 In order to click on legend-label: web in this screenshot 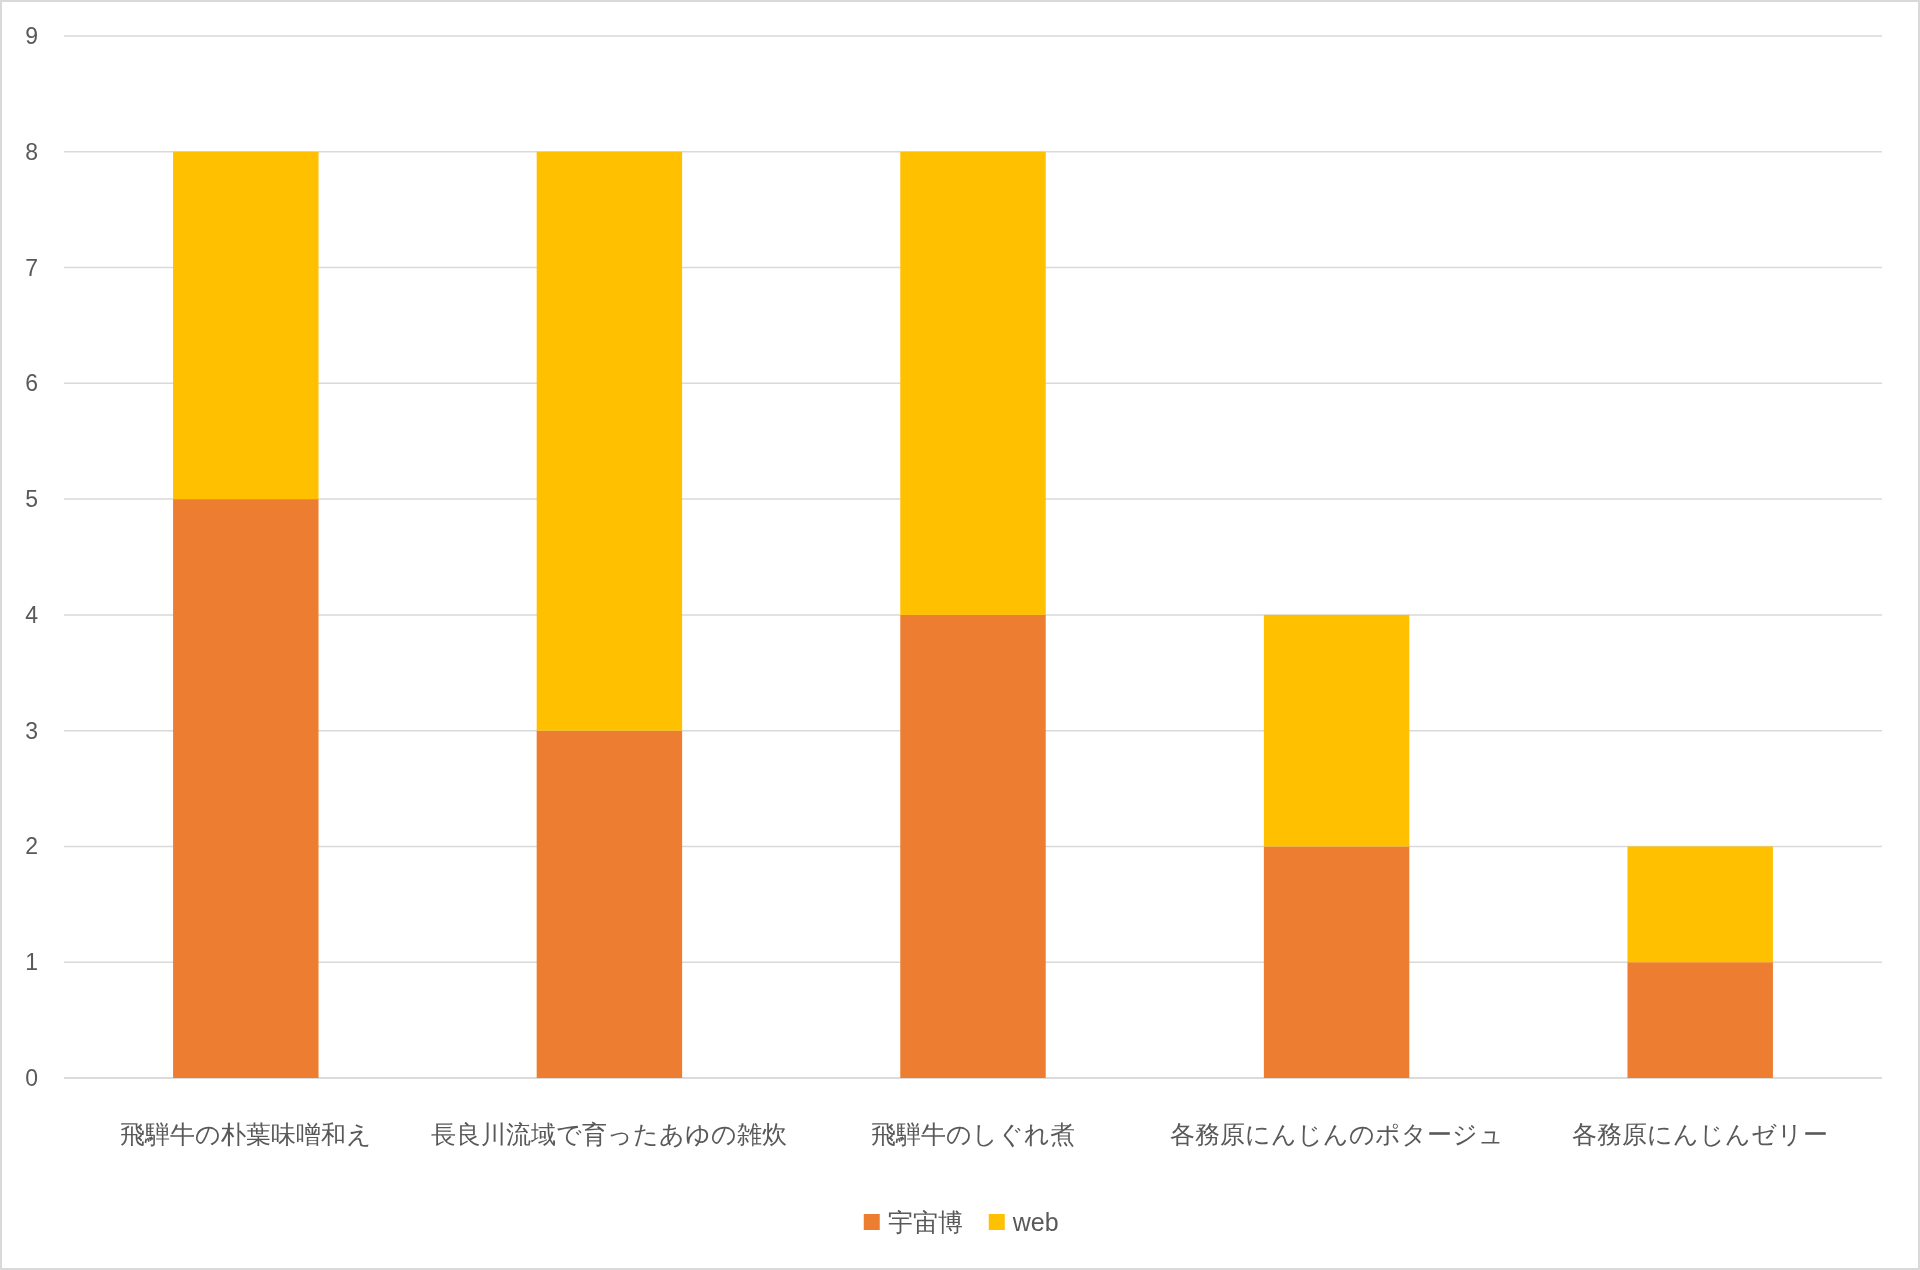, I will do `click(1035, 1222)`.